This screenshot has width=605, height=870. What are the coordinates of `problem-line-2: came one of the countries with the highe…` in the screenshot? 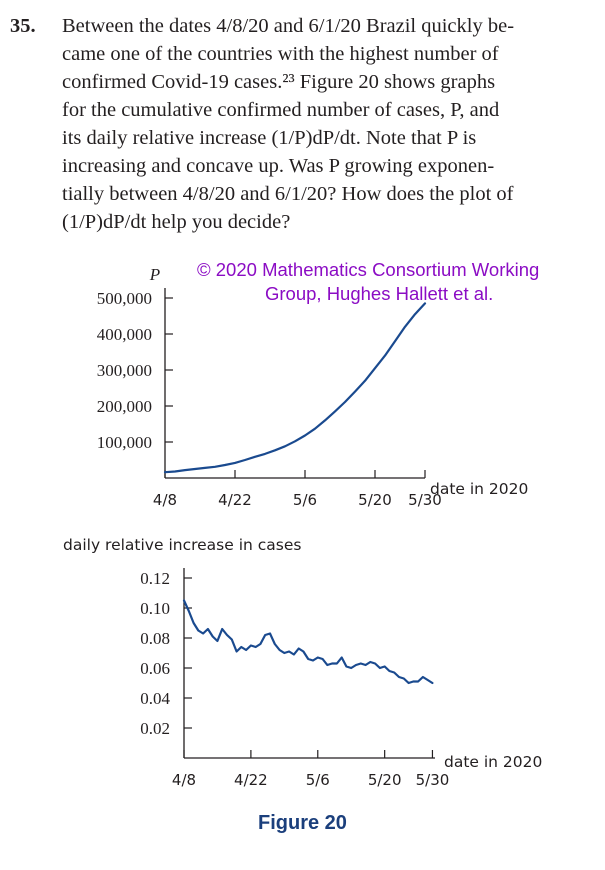 It's located at (280, 54).